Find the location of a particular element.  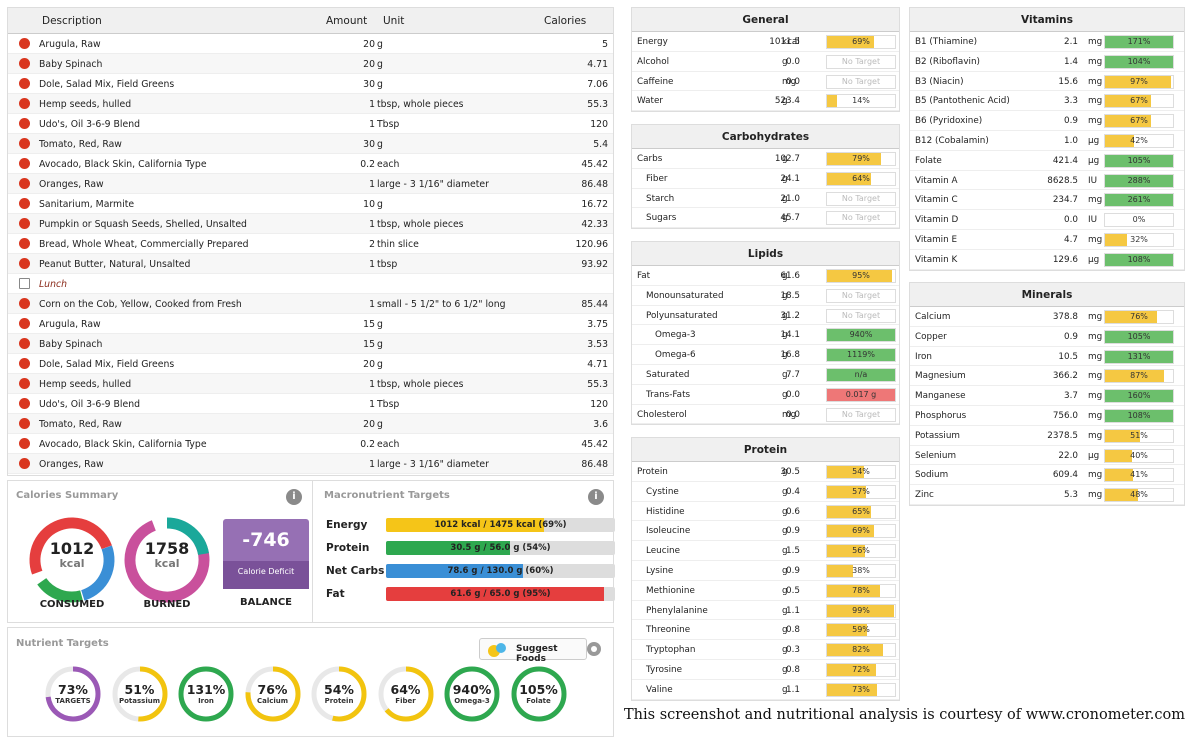

nutrient-row: Phenylalanine 1.1 g 99% is located at coordinates (765, 611).